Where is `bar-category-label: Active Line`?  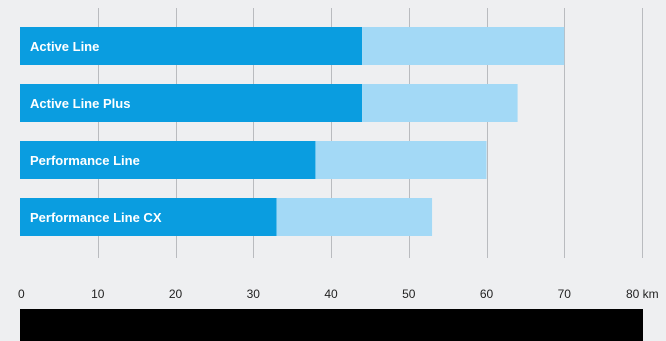
bar-category-label: Active Line is located at coordinates (64, 46).